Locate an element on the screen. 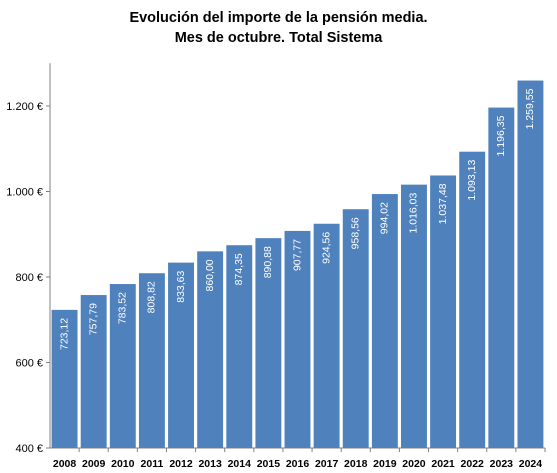 The width and height of the screenshot is (557, 473). x-tick-label: 2014 is located at coordinates (240, 464).